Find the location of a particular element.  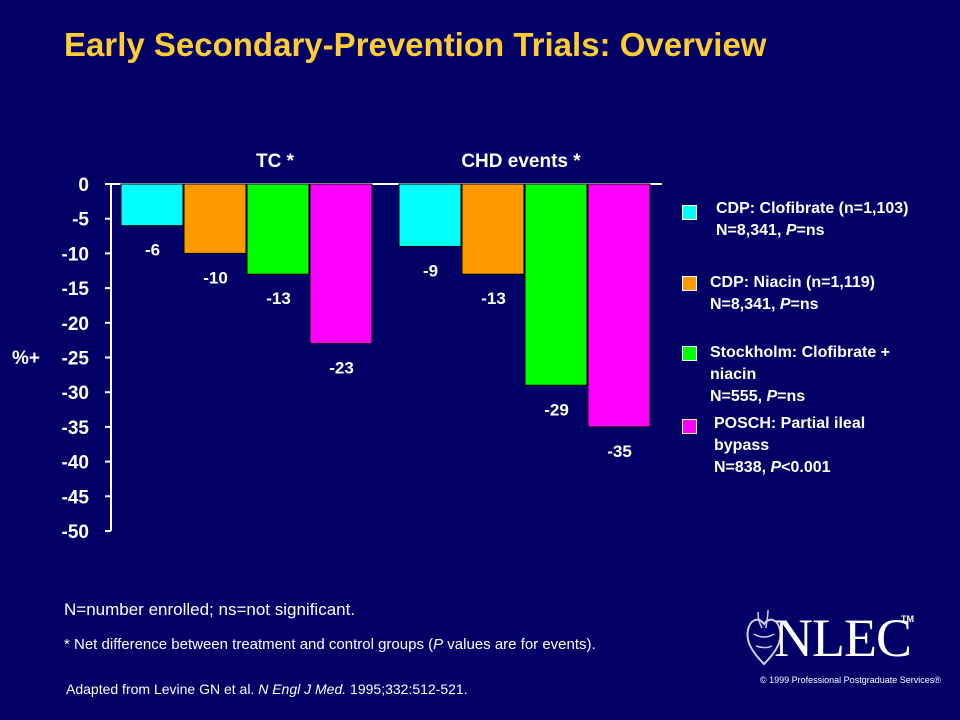

legend-swatch-posch is located at coordinates (689, 426).